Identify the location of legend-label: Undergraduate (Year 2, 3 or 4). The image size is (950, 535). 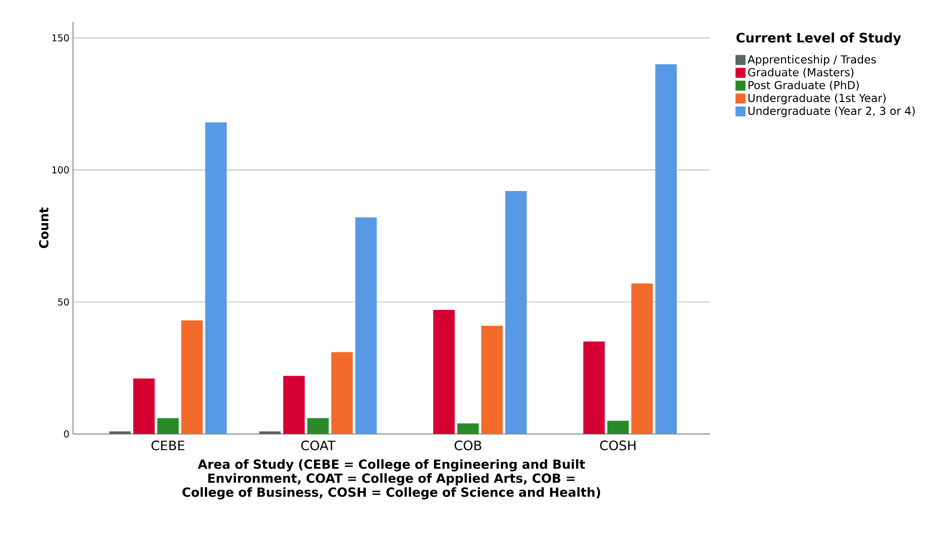
(831, 112).